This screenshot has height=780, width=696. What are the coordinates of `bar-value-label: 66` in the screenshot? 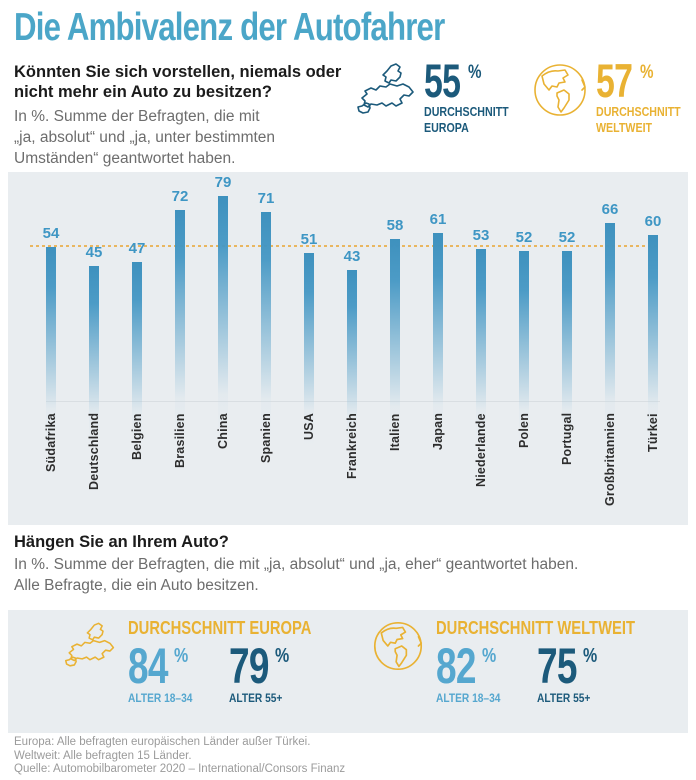 It's located at (610, 209).